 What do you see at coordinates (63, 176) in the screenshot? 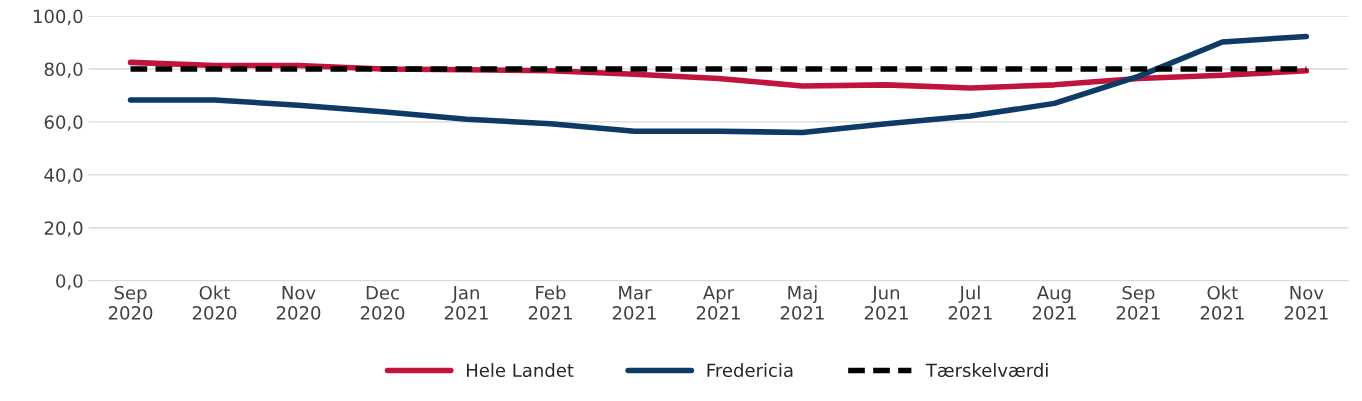
I see `y-tick-label: 40,0` at bounding box center [63, 176].